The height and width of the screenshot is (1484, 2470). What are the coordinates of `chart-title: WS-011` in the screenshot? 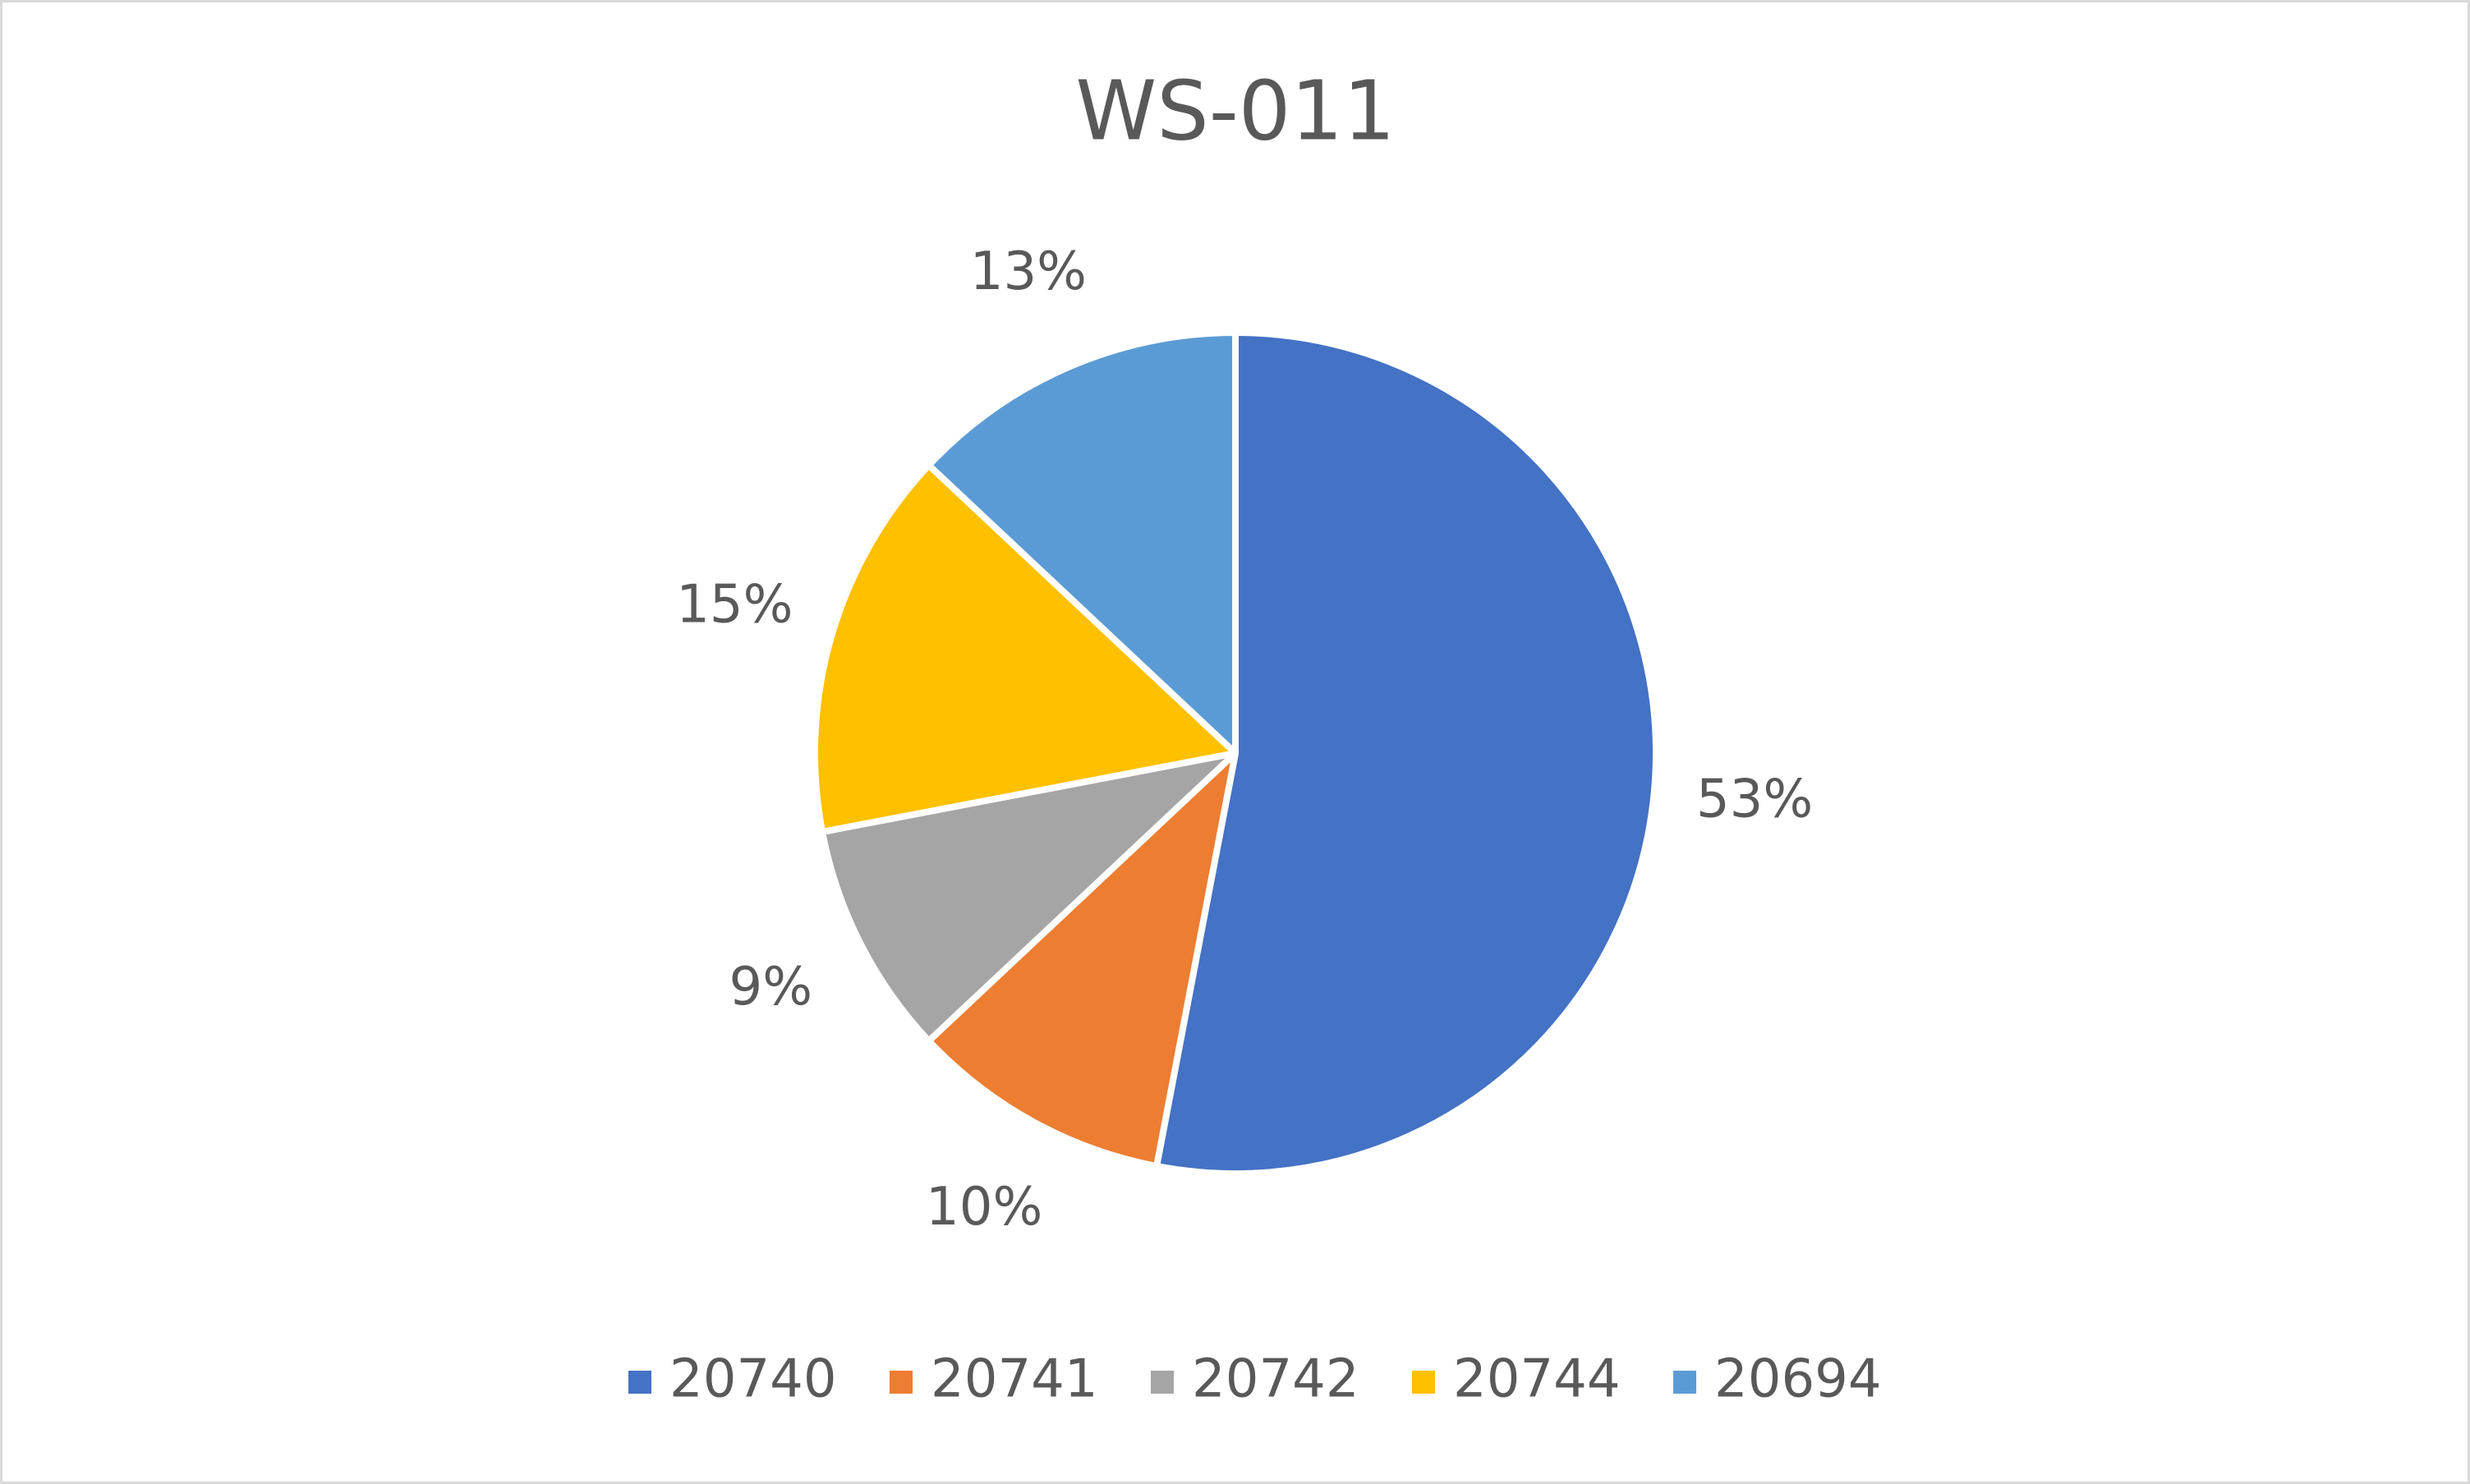 It's located at (1235, 111).